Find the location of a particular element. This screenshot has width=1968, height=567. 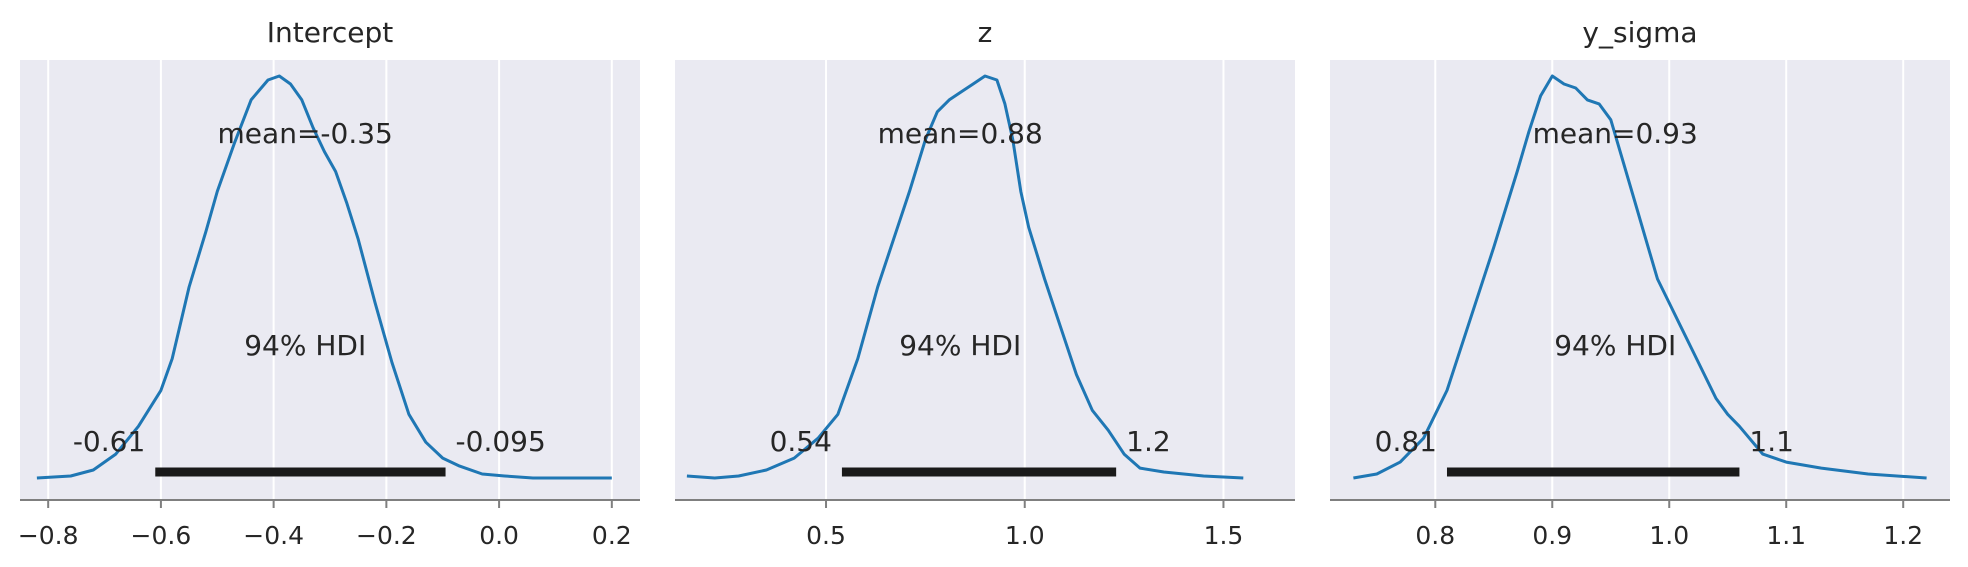

x-tick-label: 0.9 is located at coordinates (1552, 535).